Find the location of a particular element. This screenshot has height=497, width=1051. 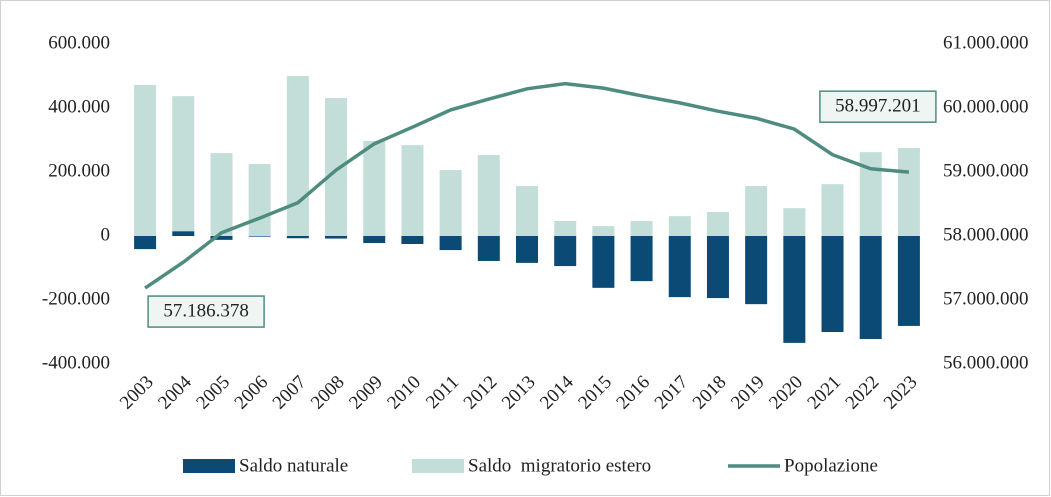

y2-tick-label: 56.000.000 is located at coordinates (986, 362).